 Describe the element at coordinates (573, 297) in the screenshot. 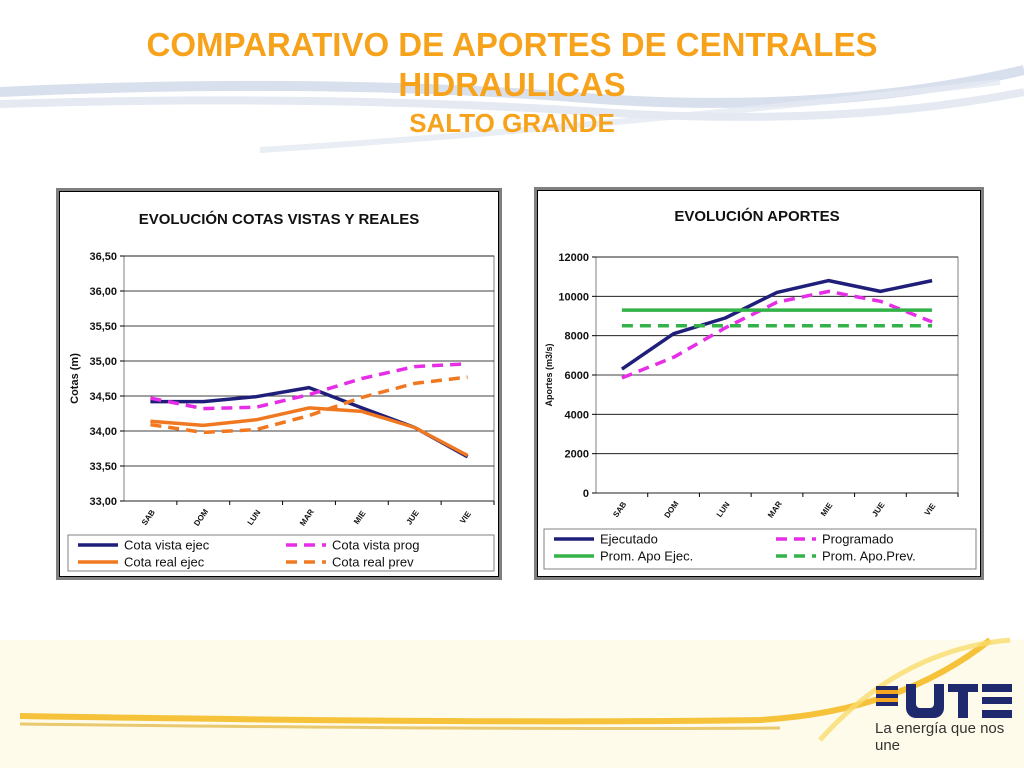

I see `aportes-ytick-label: 10000` at that location.